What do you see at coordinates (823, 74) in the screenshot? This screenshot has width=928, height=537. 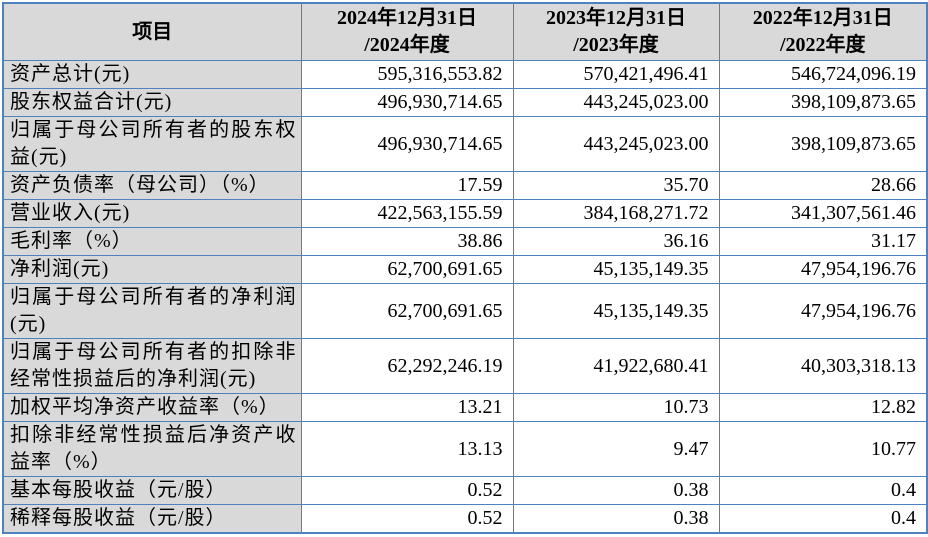 I see `row-value: 546,724,096.19` at bounding box center [823, 74].